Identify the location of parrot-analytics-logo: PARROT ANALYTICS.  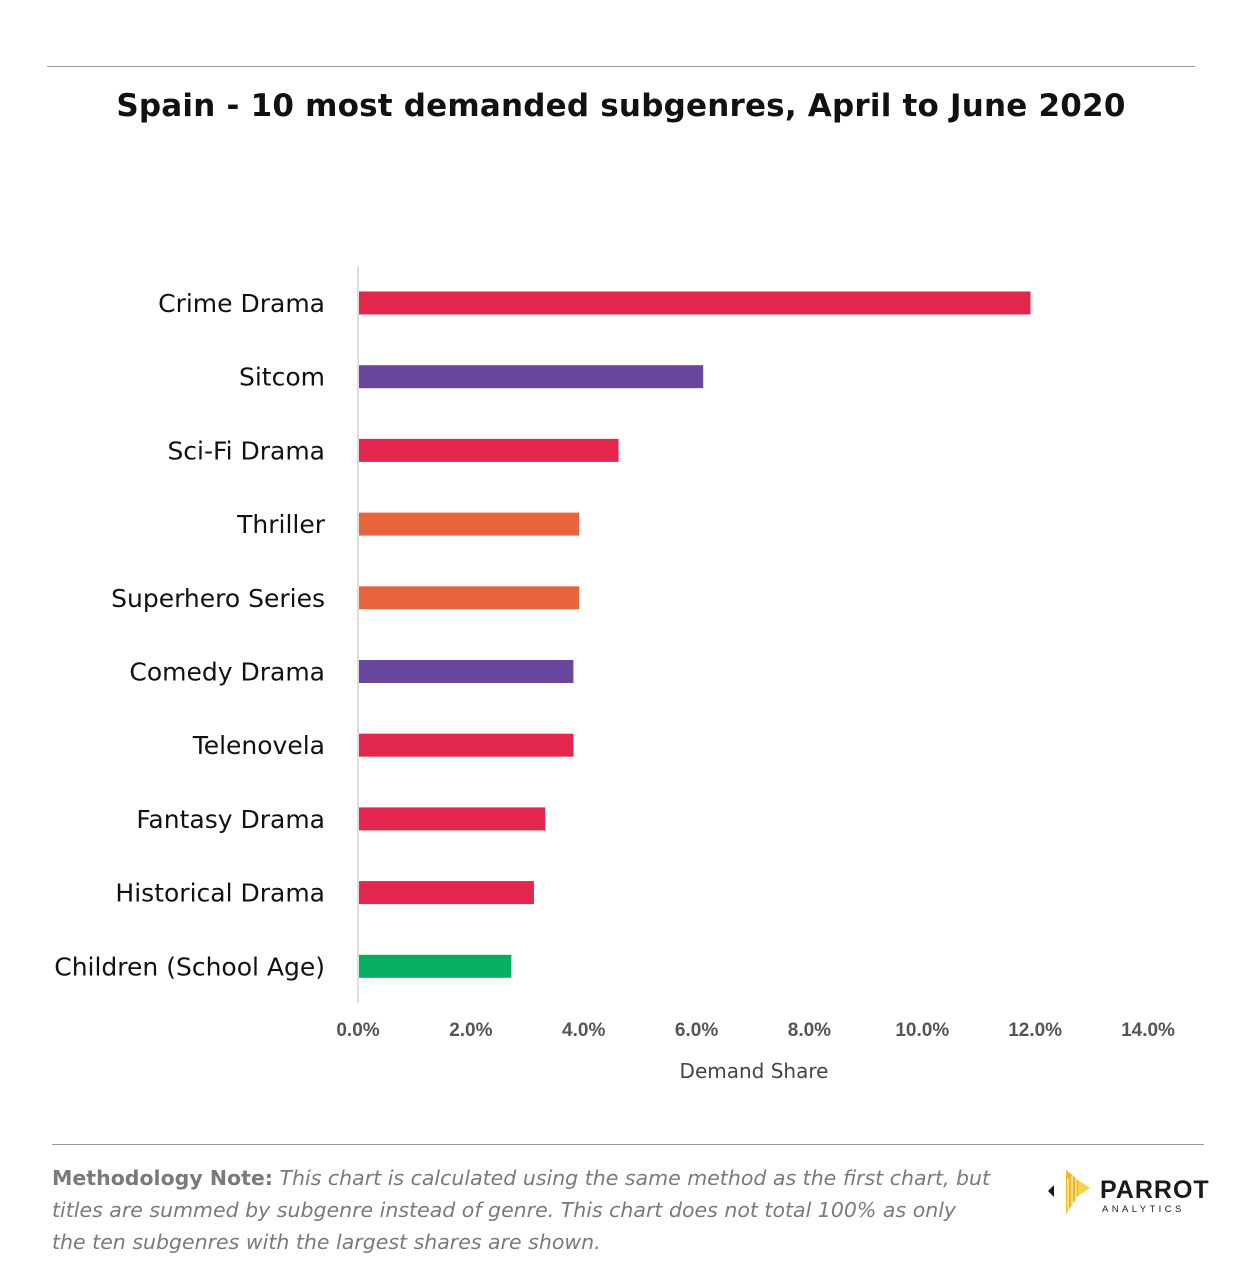
(1127, 1192).